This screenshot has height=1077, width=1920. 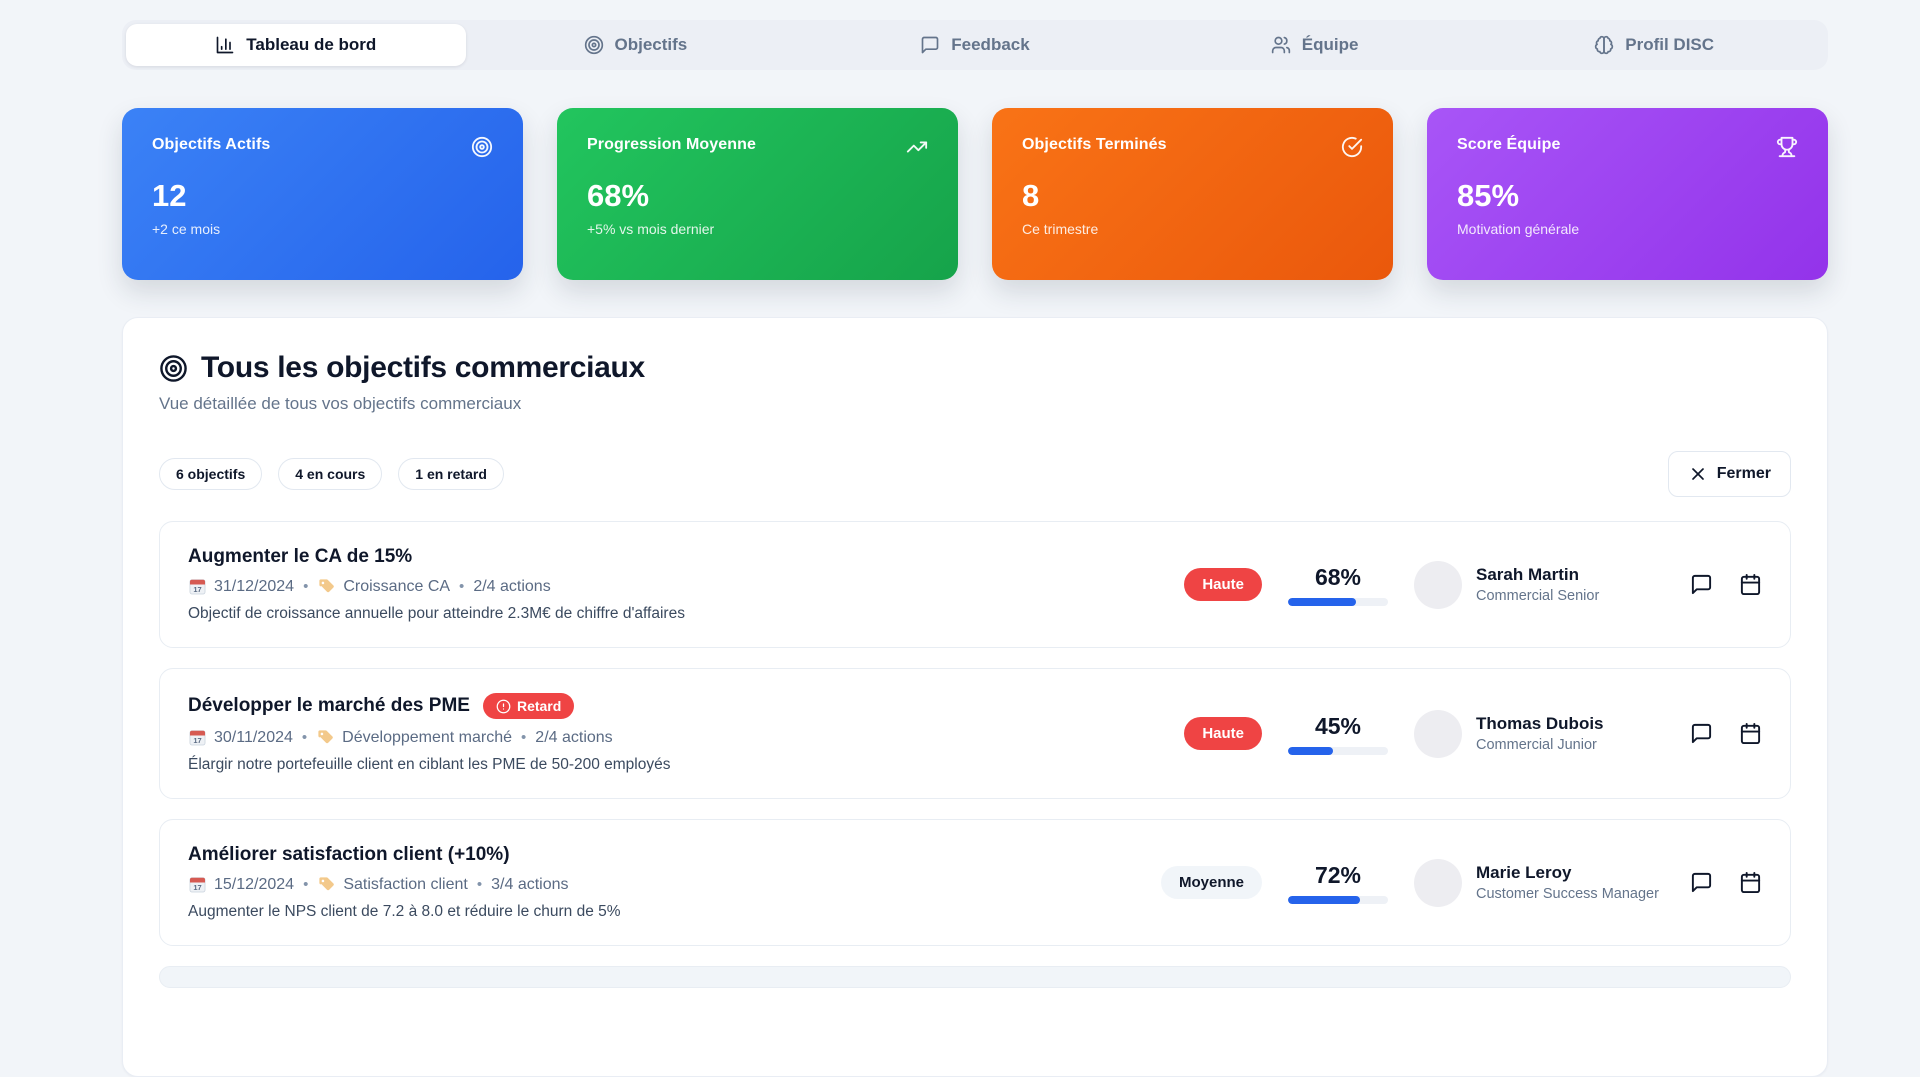 What do you see at coordinates (169, 195) in the screenshot?
I see `stat-value: 12` at bounding box center [169, 195].